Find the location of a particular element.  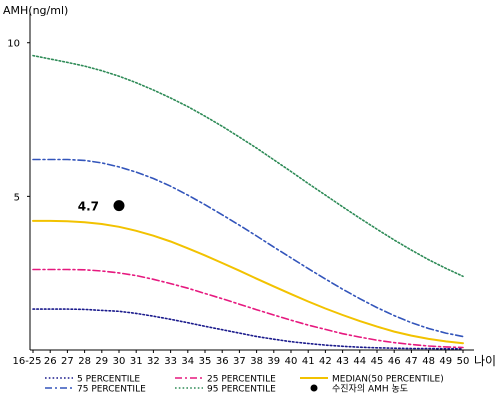

legend-label: 5 PERCENTILE is located at coordinates (108, 380).